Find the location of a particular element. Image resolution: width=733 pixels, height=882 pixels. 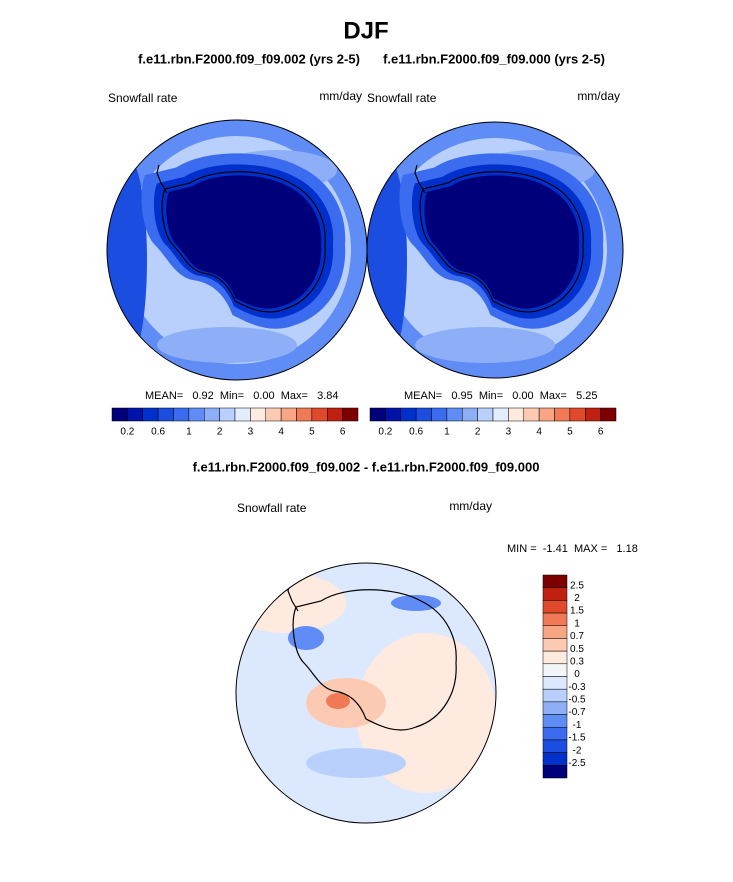

colorbar-label: 0.5 is located at coordinates (577, 649).